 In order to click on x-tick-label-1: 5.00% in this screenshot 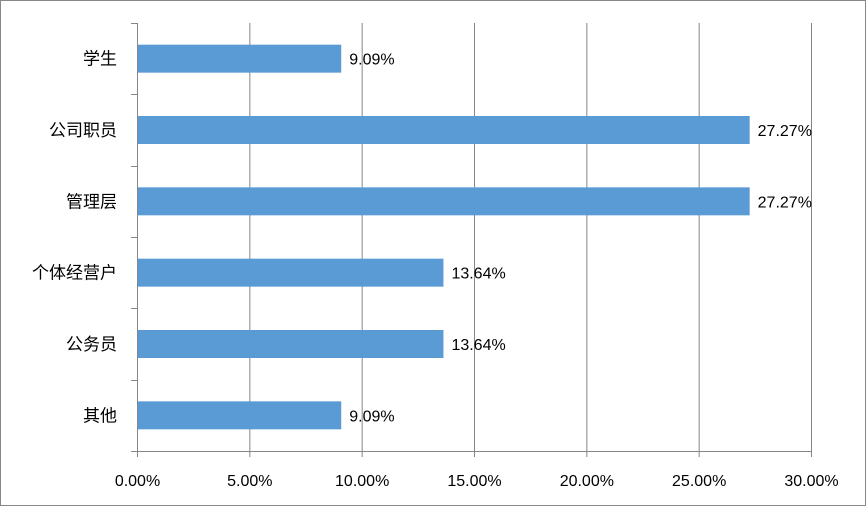, I will do `click(249, 481)`.